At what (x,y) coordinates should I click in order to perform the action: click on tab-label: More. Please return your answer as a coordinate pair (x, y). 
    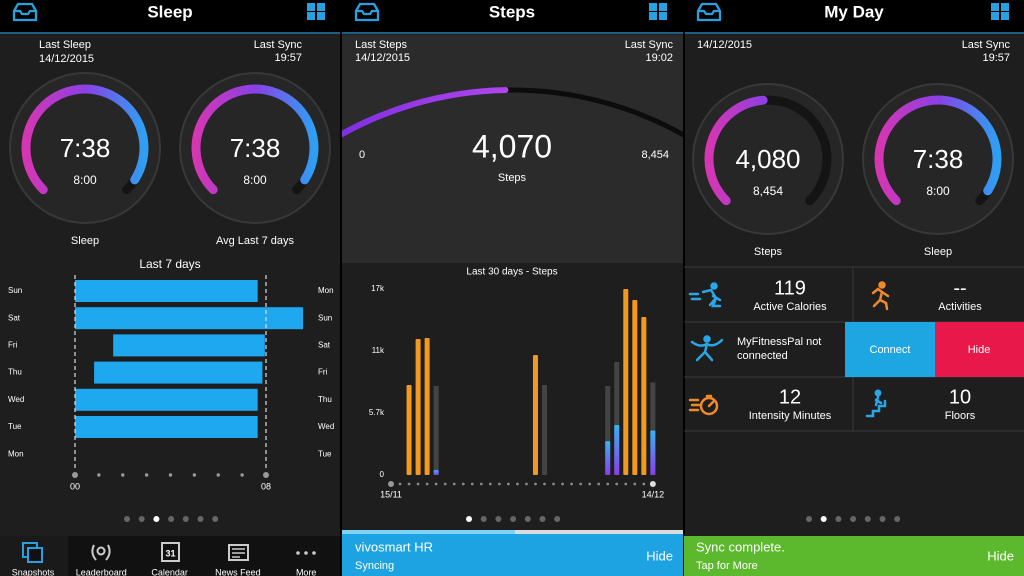
    Looking at the image, I should click on (306, 571).